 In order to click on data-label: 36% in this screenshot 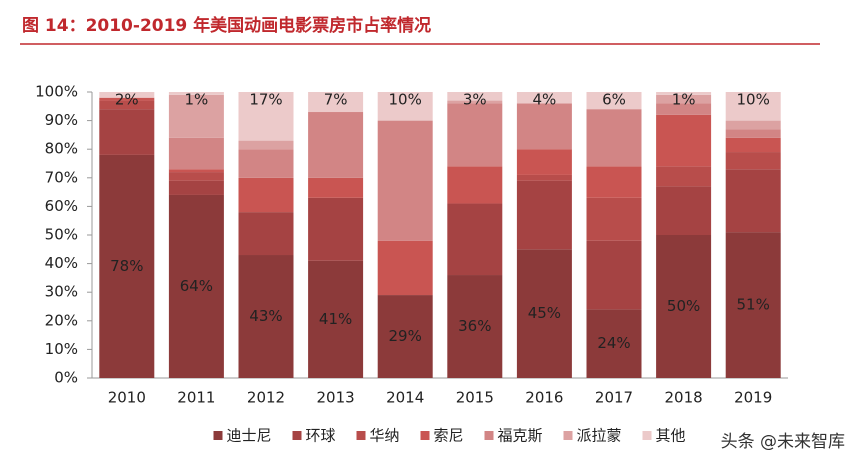, I will do `click(474, 326)`.